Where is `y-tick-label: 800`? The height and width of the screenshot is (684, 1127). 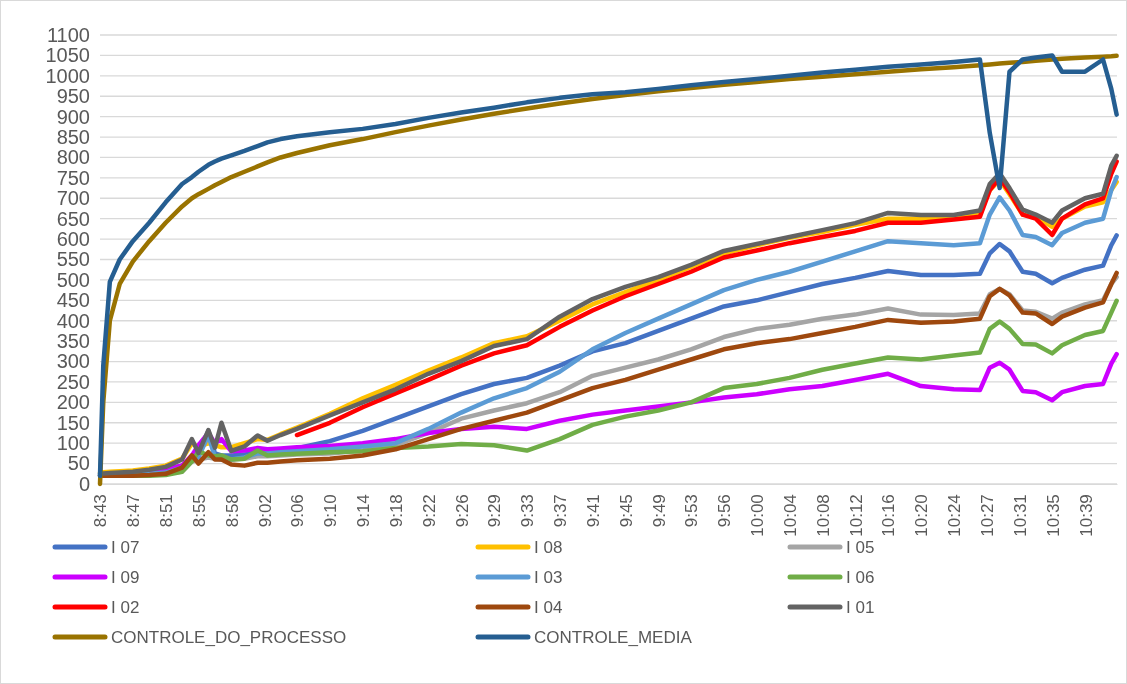
y-tick-label: 800 is located at coordinates (73, 157).